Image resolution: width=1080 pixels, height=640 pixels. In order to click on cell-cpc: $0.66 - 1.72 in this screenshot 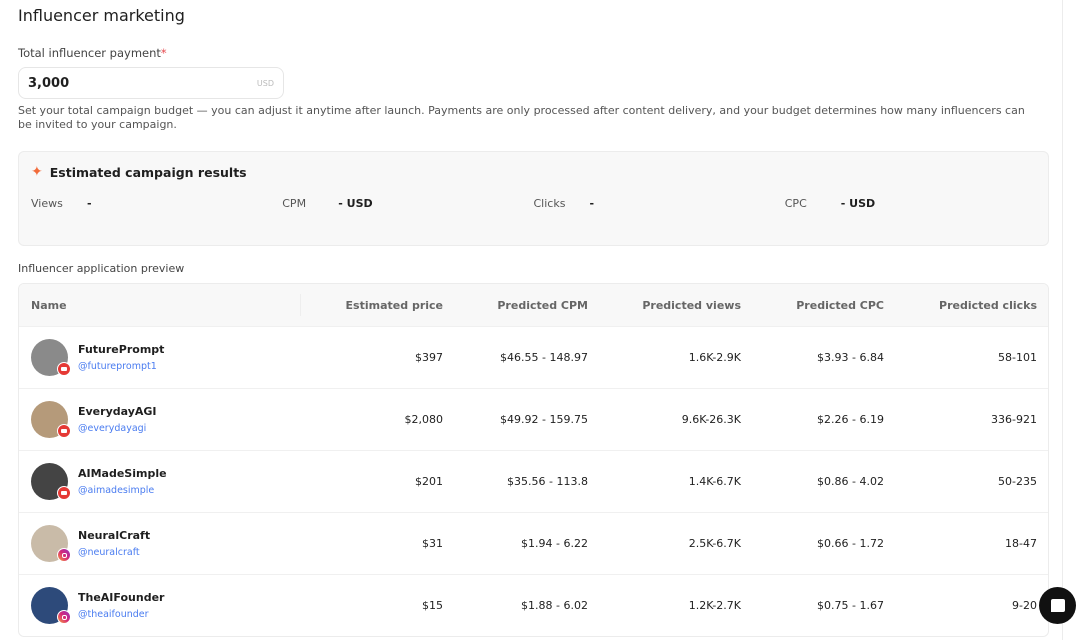, I will do `click(850, 543)`.